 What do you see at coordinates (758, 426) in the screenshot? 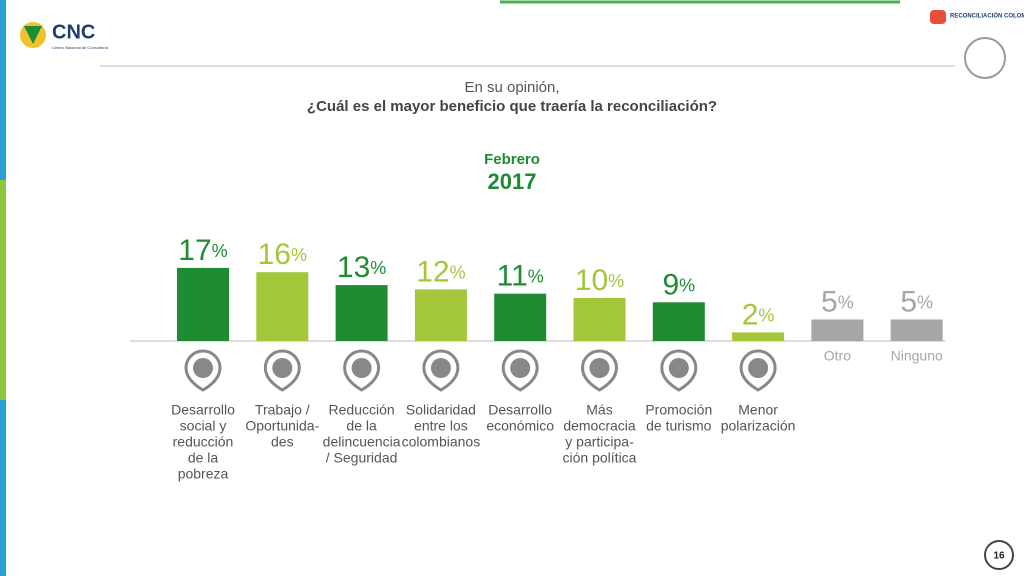
I see `category-label: polarización` at bounding box center [758, 426].